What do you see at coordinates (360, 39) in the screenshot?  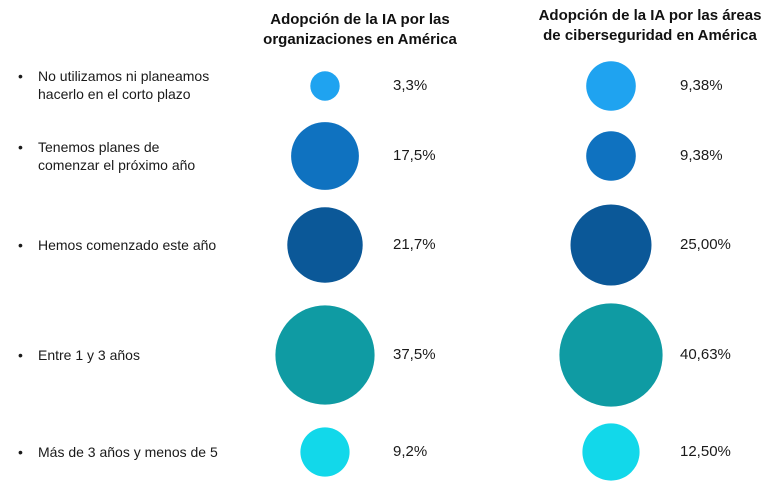 I see `title-line-2: organizaciones en América` at bounding box center [360, 39].